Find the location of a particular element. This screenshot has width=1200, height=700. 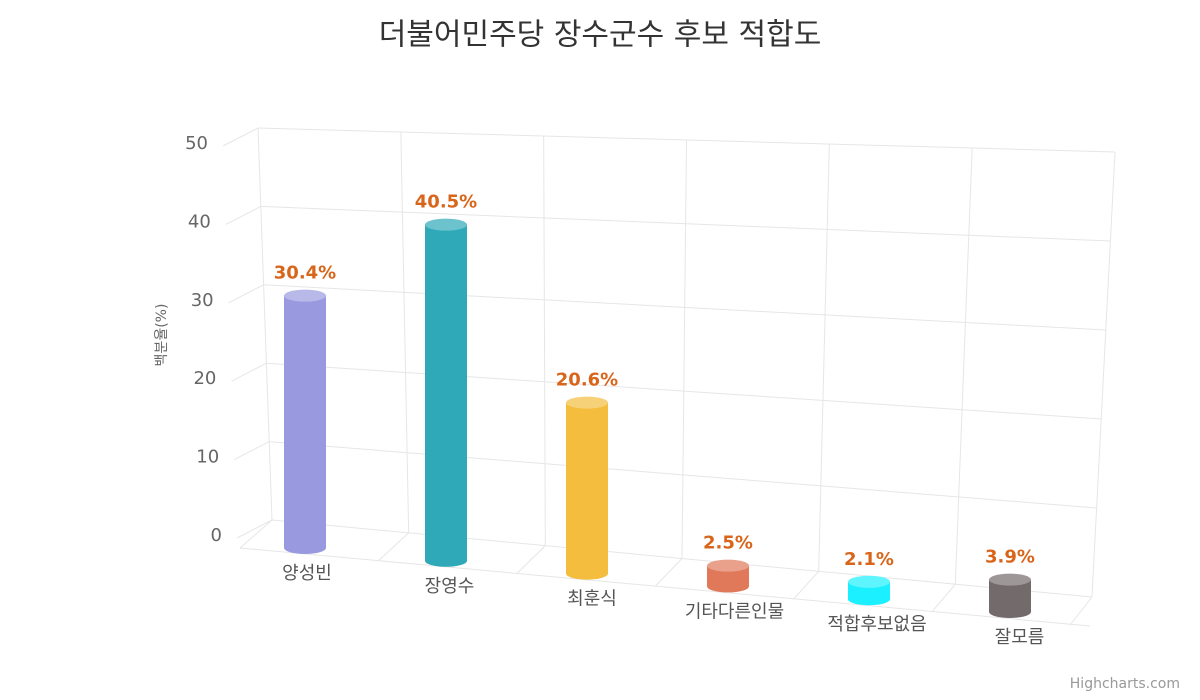

x-tick-label: 적합후보없음 is located at coordinates (876, 624).